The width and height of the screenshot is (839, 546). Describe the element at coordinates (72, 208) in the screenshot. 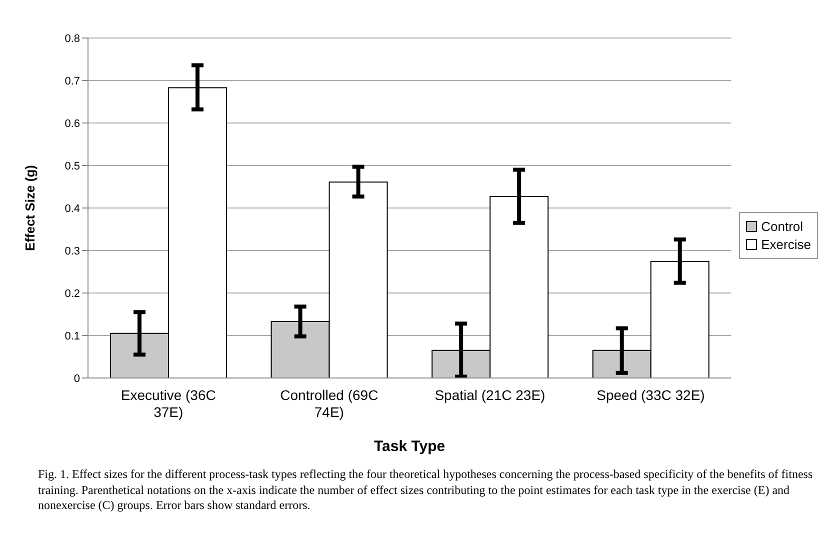

I see `y-tick-label: 0.4` at that location.